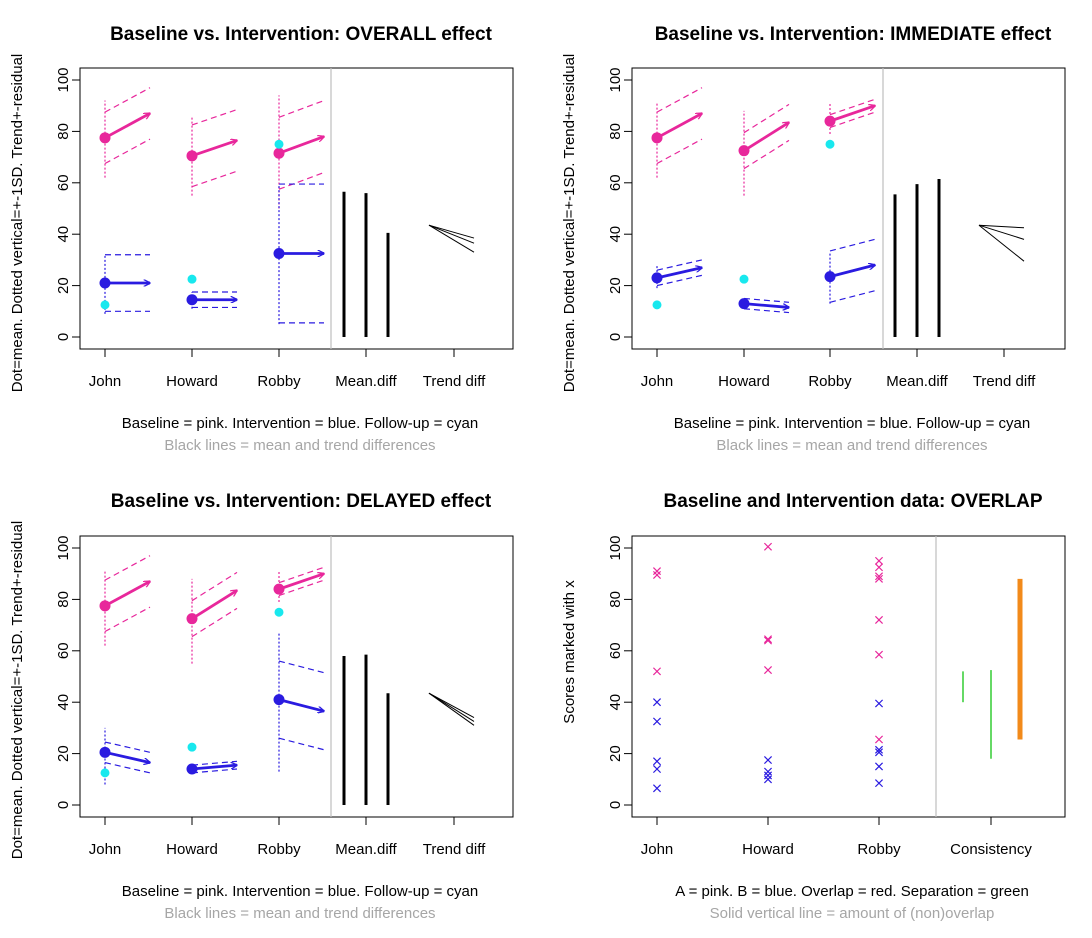 The height and width of the screenshot is (938, 1092). What do you see at coordinates (615, 182) in the screenshot?
I see `y-tick-label: 60` at bounding box center [615, 182].